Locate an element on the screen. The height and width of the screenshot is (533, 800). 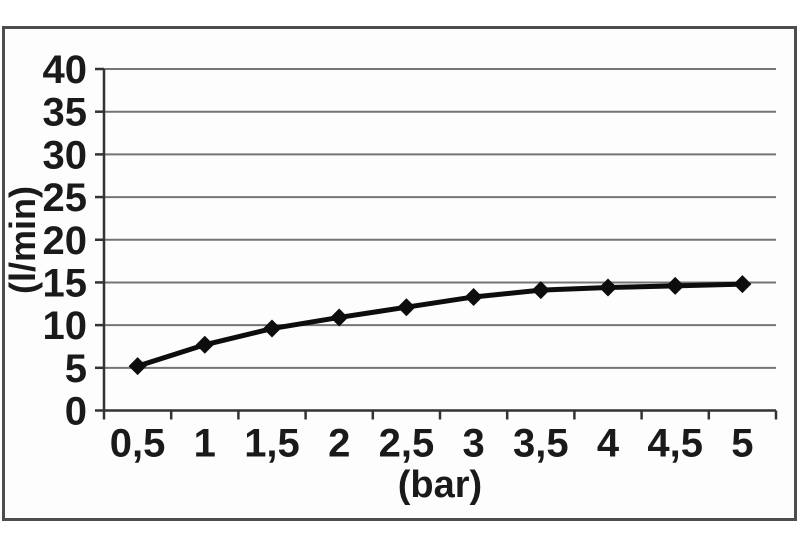
series-layer is located at coordinates (440, 325).